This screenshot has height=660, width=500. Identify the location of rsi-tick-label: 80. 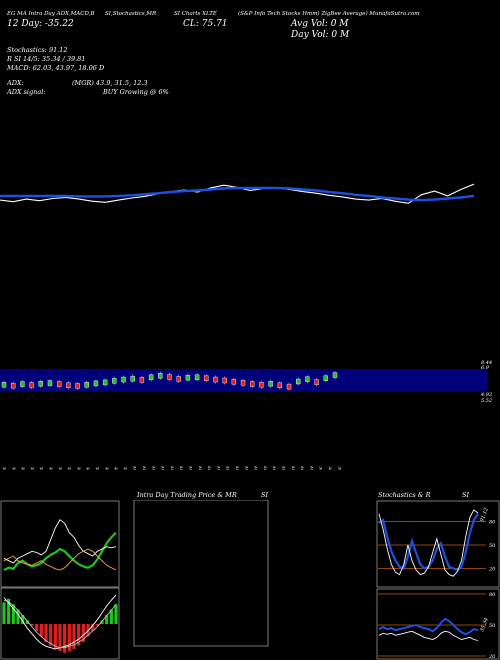
(492, 595).